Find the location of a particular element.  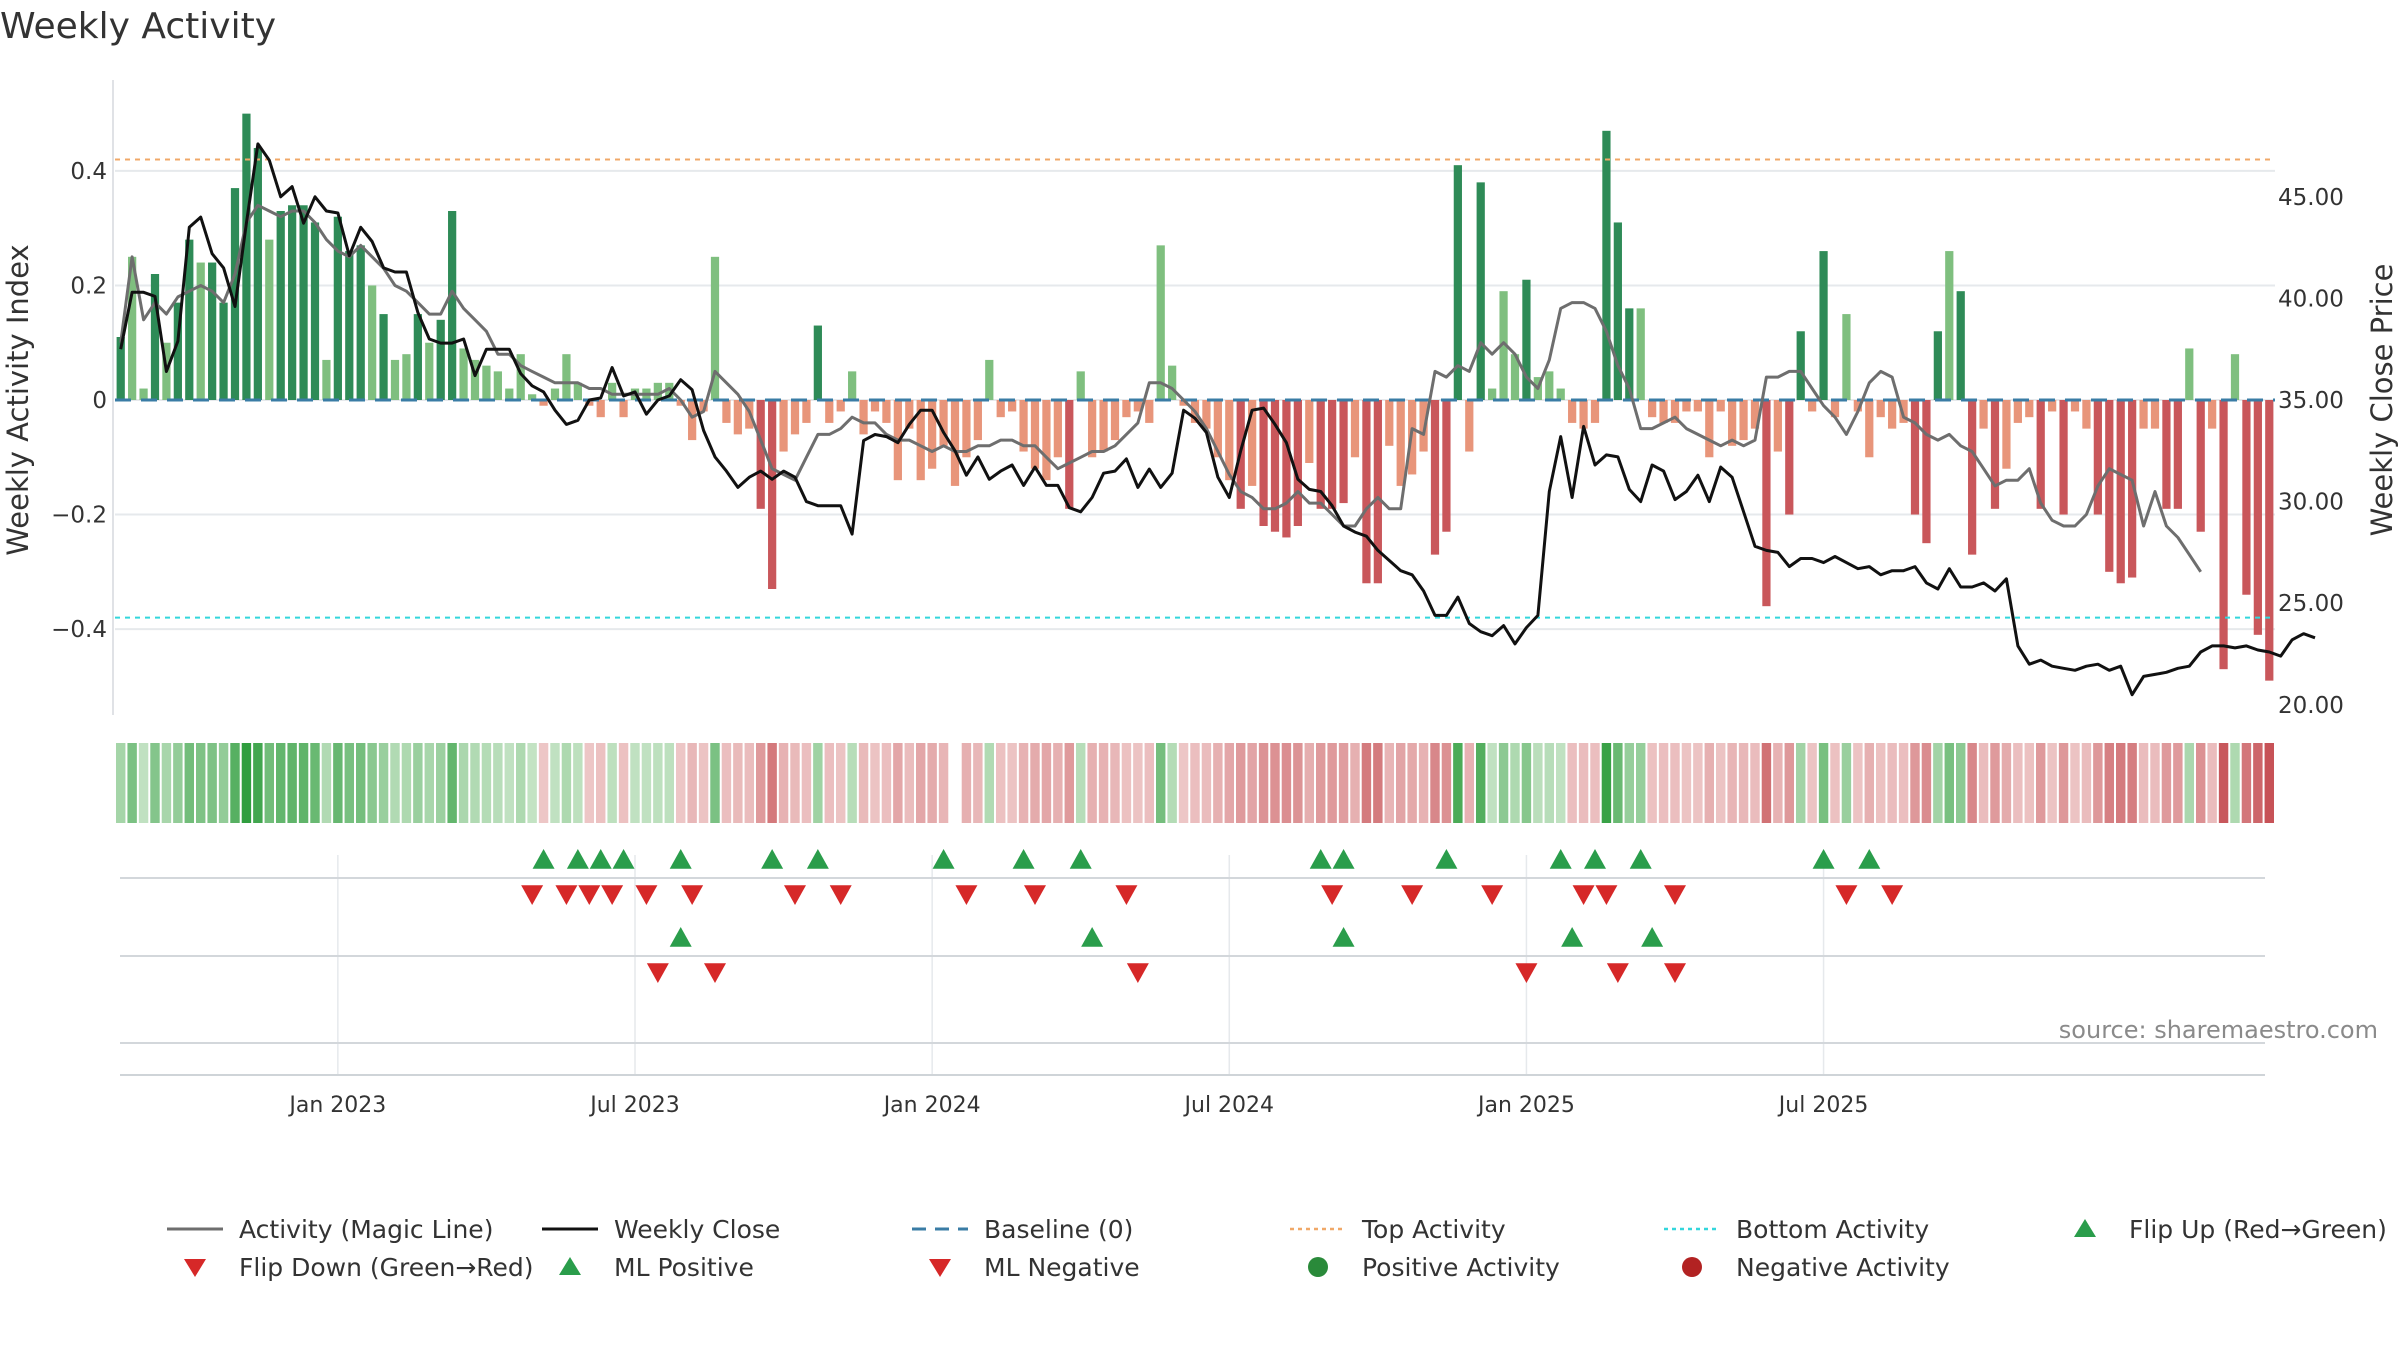

legend-item: Negative Activity is located at coordinates (1806, 1267).